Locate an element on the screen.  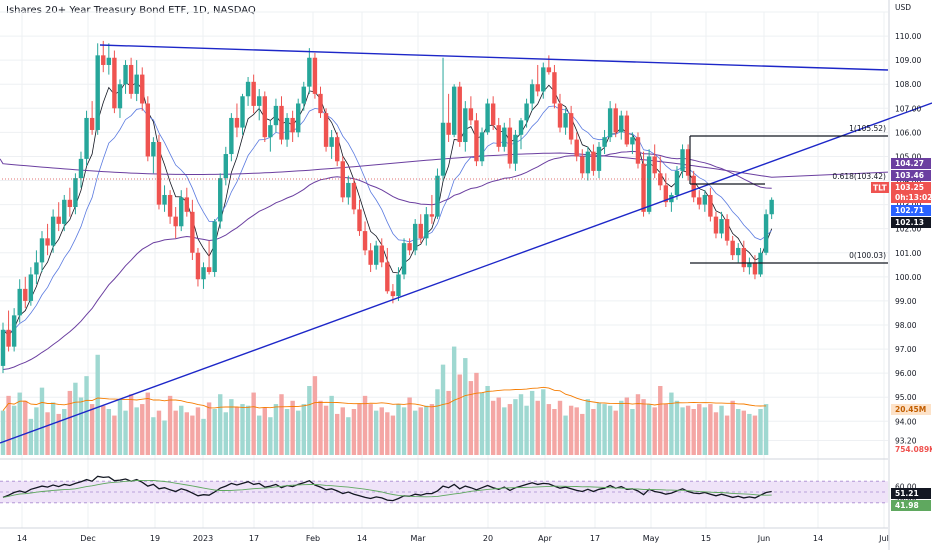
price-tick-label: 105.00 is located at coordinates (908, 156).